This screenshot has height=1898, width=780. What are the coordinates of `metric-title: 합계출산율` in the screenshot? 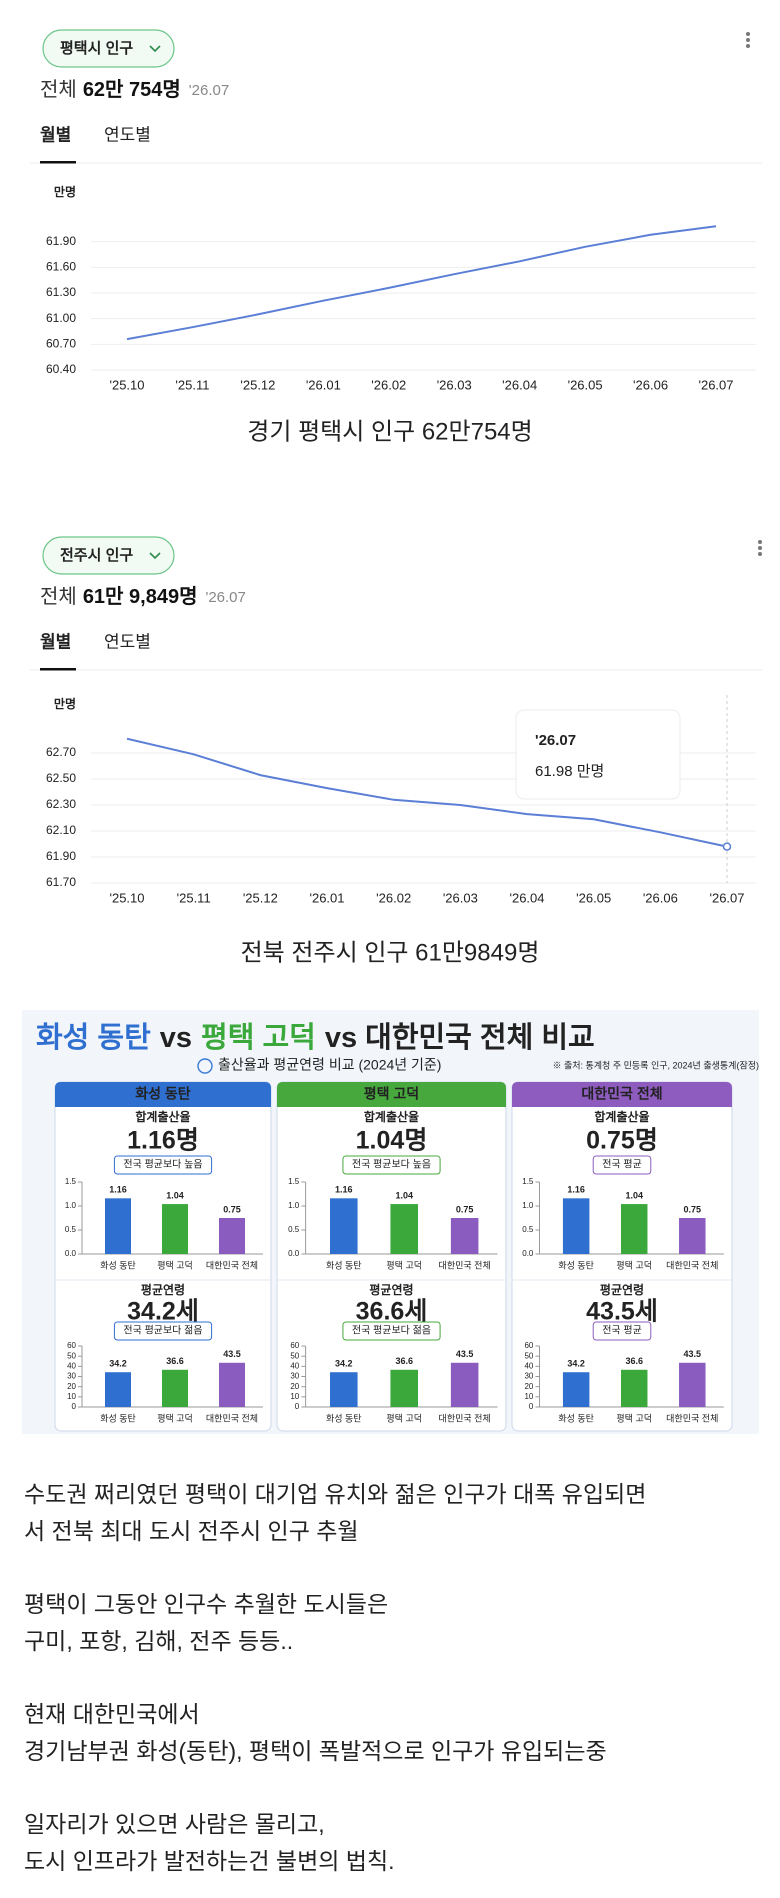 It's located at (162, 1116).